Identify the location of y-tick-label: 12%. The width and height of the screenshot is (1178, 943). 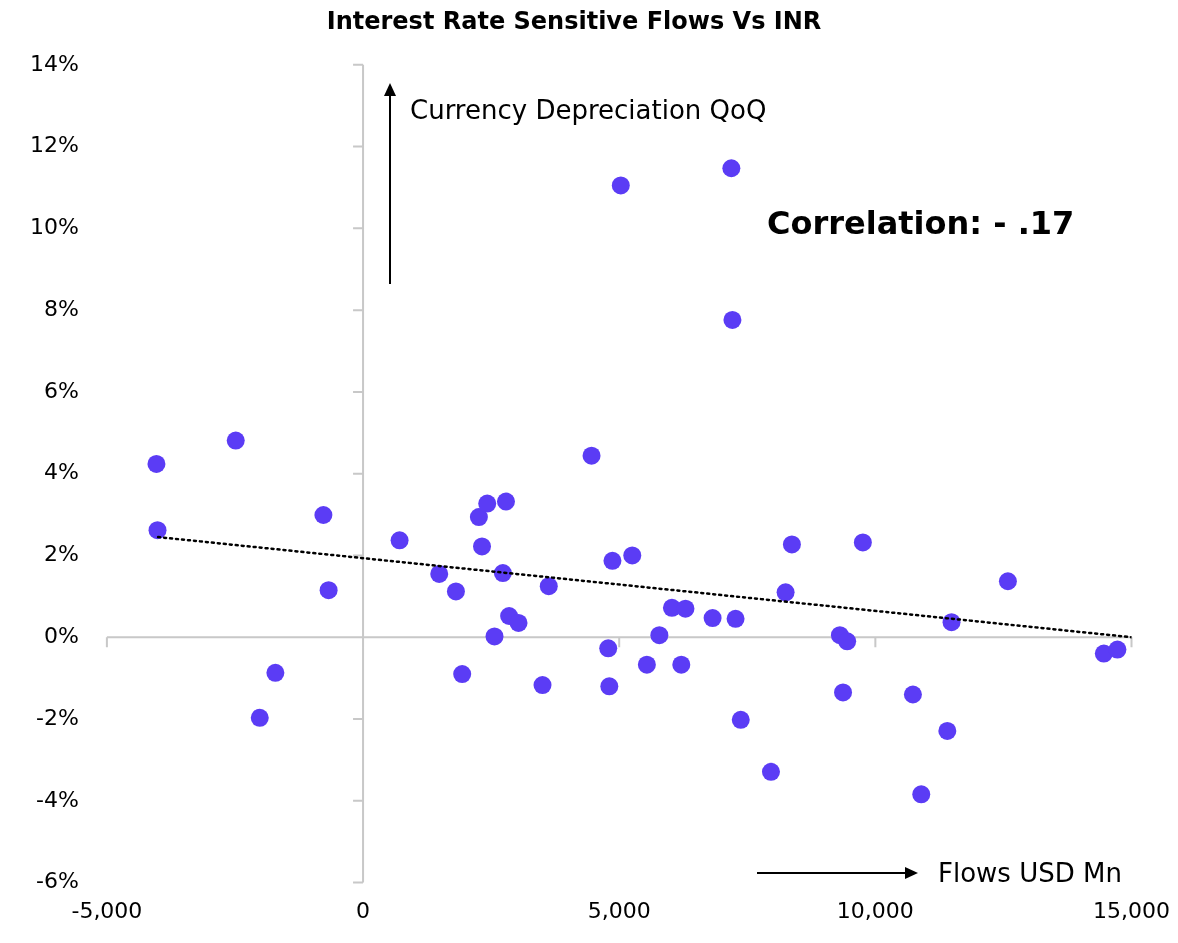
(54, 145).